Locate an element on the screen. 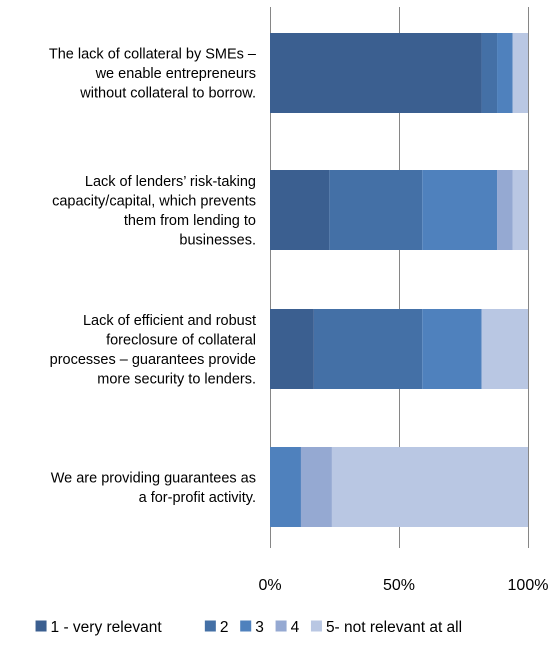  legend-label-2: 3 is located at coordinates (259, 627).